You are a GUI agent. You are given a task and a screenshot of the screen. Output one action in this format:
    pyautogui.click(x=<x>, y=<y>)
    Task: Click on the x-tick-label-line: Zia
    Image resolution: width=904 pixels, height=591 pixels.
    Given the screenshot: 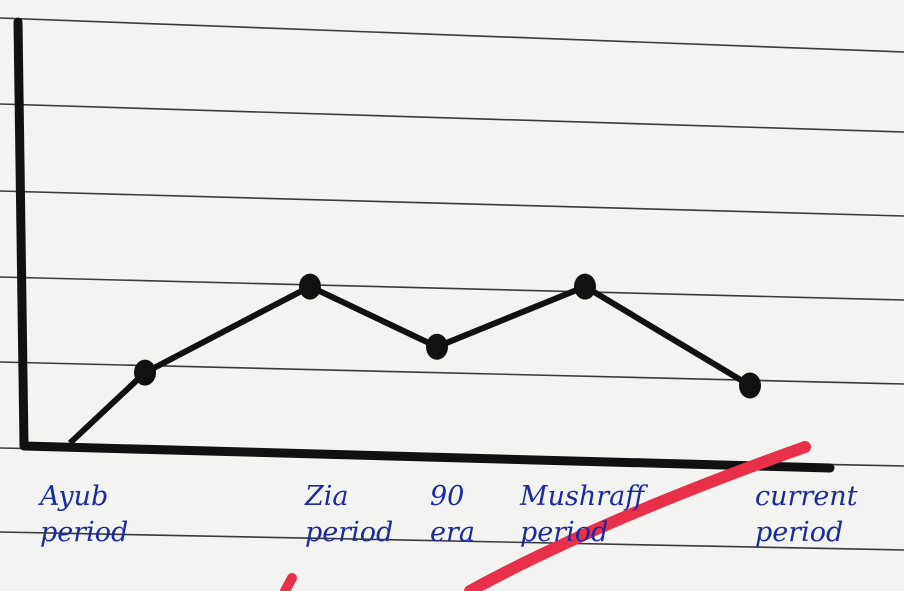 What is the action you would take?
    pyautogui.click(x=326, y=496)
    